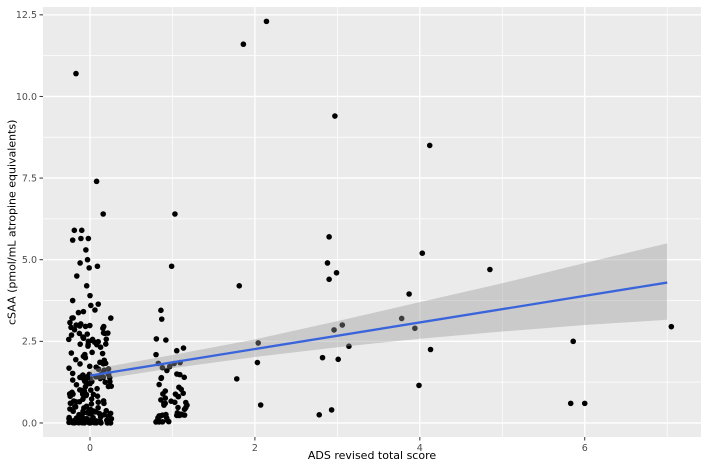 This screenshot has width=709, height=470. Describe the element at coordinates (26, 97) in the screenshot. I see `y-tick-label: 10.0` at that location.